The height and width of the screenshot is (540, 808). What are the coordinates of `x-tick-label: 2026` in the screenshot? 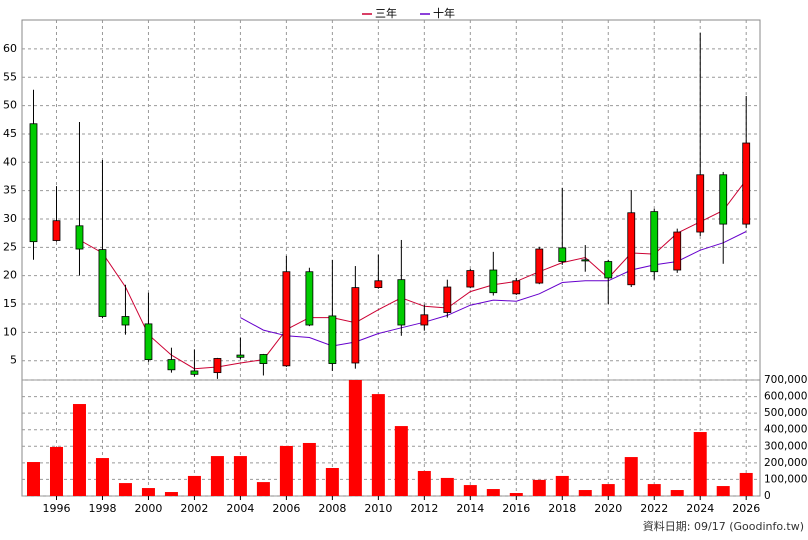 It's located at (746, 508).